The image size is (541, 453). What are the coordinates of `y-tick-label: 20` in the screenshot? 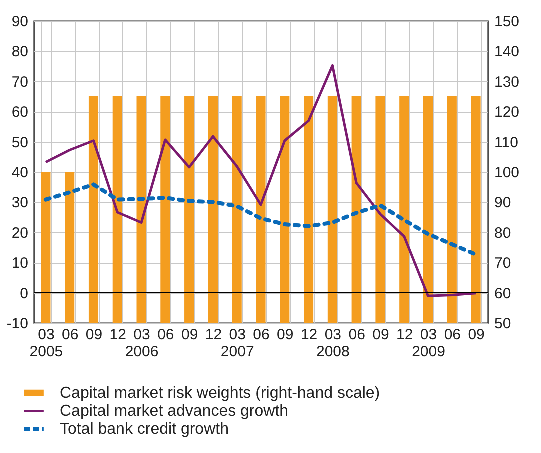 It's located at (20, 233).